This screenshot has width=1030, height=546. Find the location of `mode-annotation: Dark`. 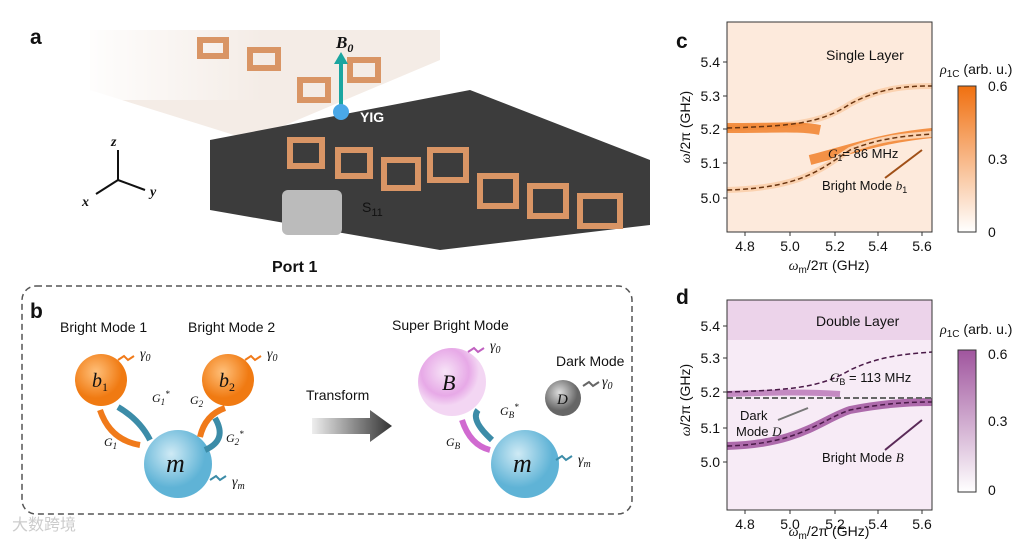

mode-annotation: Dark is located at coordinates (754, 415).